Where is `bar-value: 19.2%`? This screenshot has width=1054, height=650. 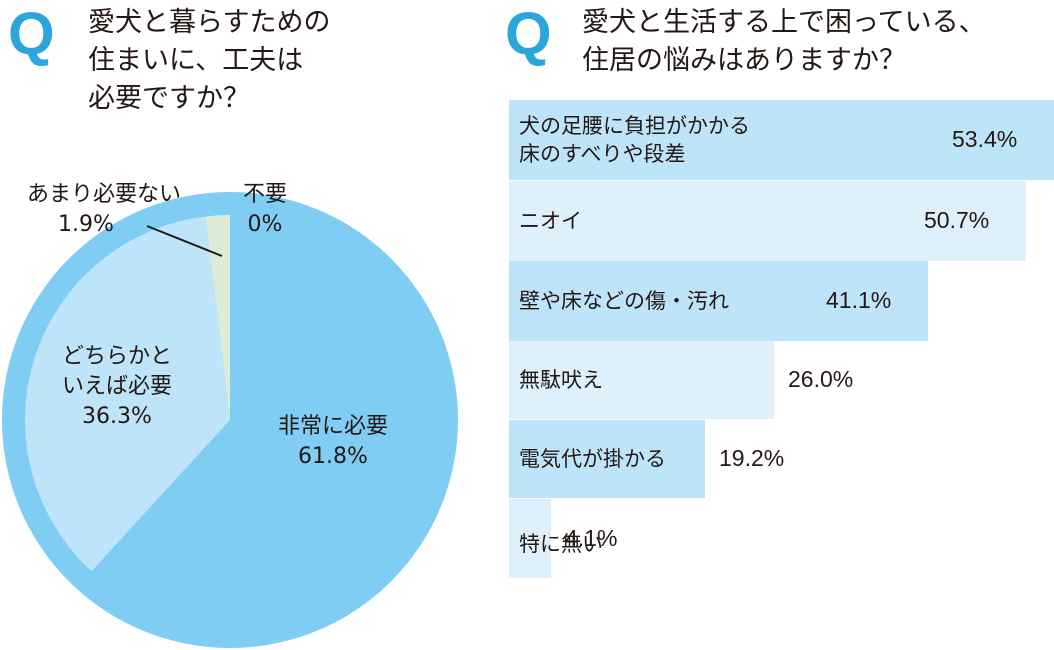
bar-value: 19.2% is located at coordinates (752, 458).